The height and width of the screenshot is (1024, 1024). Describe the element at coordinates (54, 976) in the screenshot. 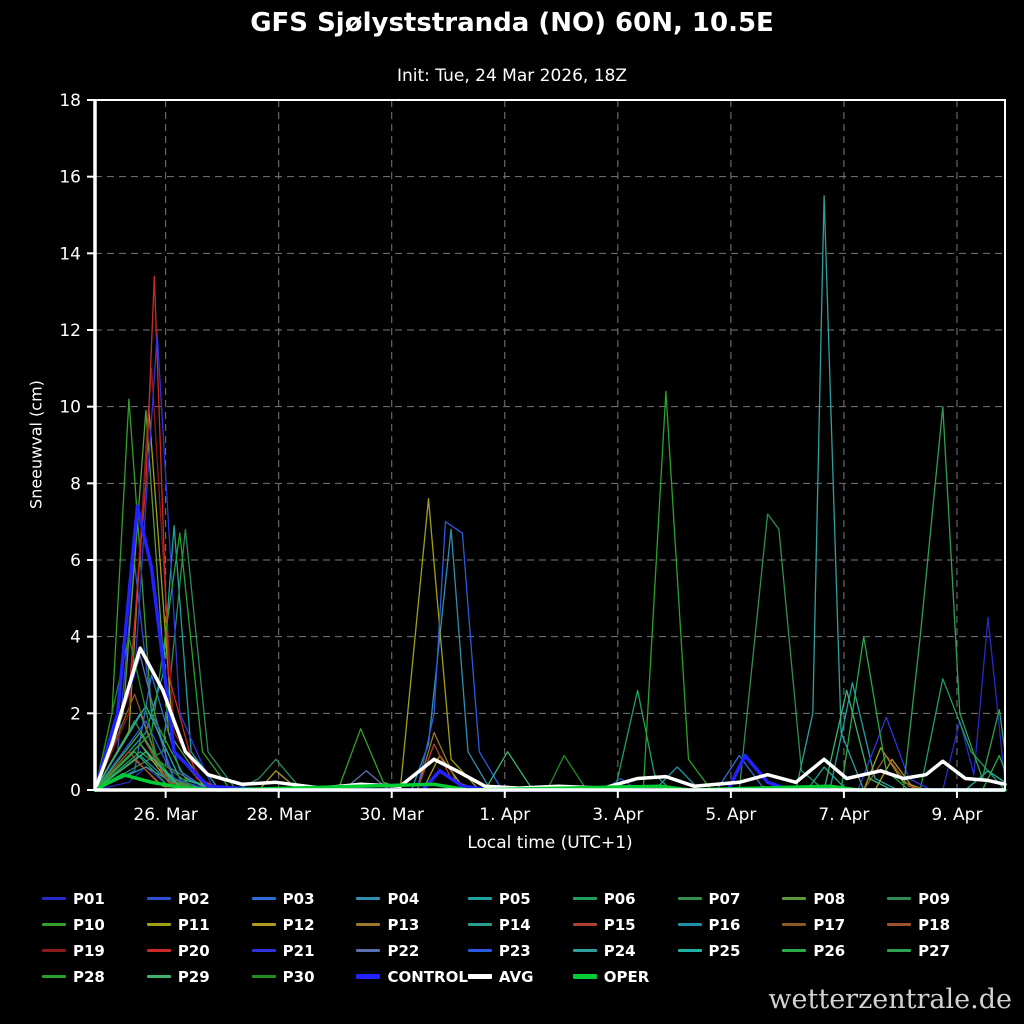

I see `legend-swatch-p28` at that location.